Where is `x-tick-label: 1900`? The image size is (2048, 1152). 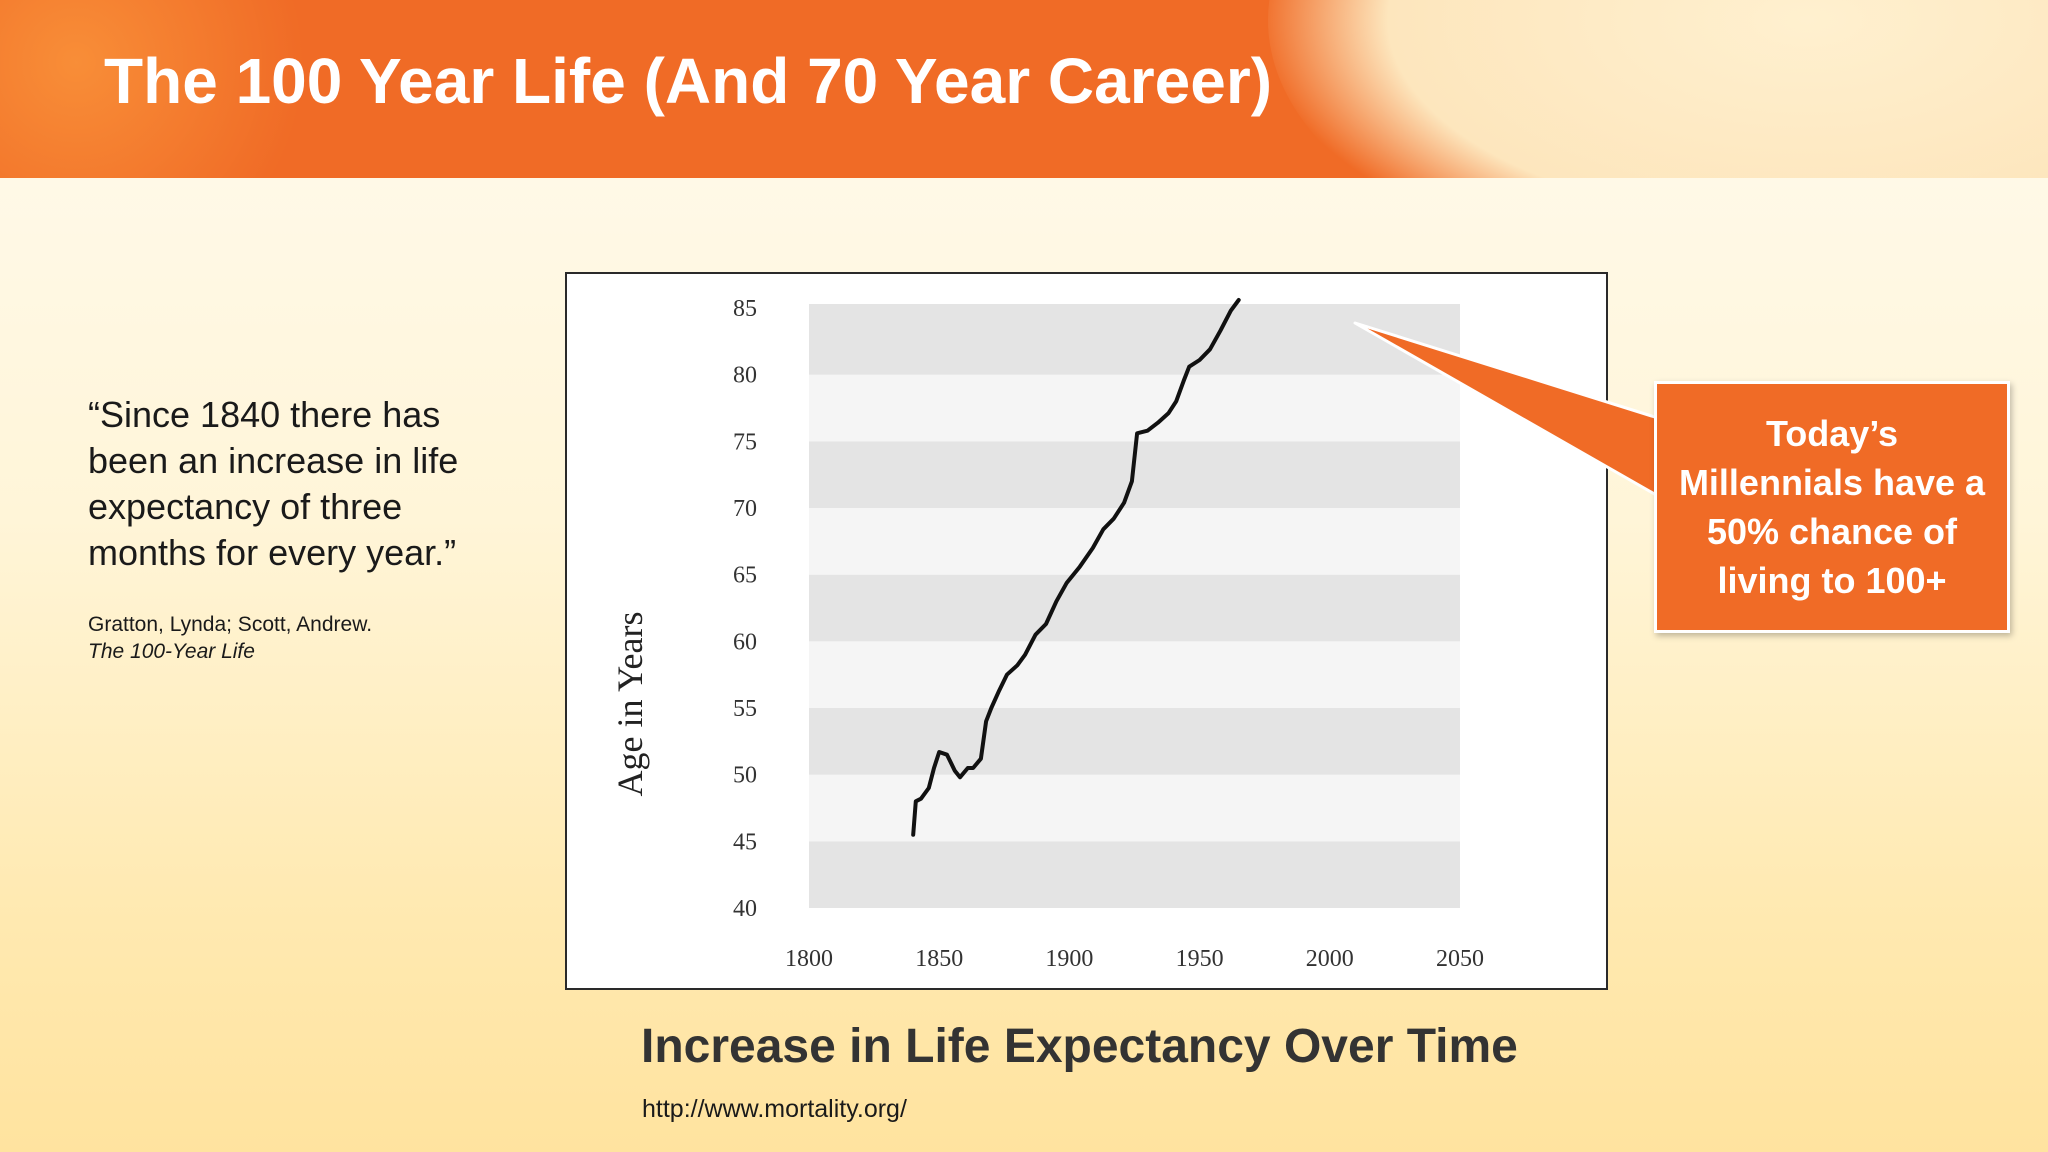
x-tick-label: 1900 is located at coordinates (1069, 959).